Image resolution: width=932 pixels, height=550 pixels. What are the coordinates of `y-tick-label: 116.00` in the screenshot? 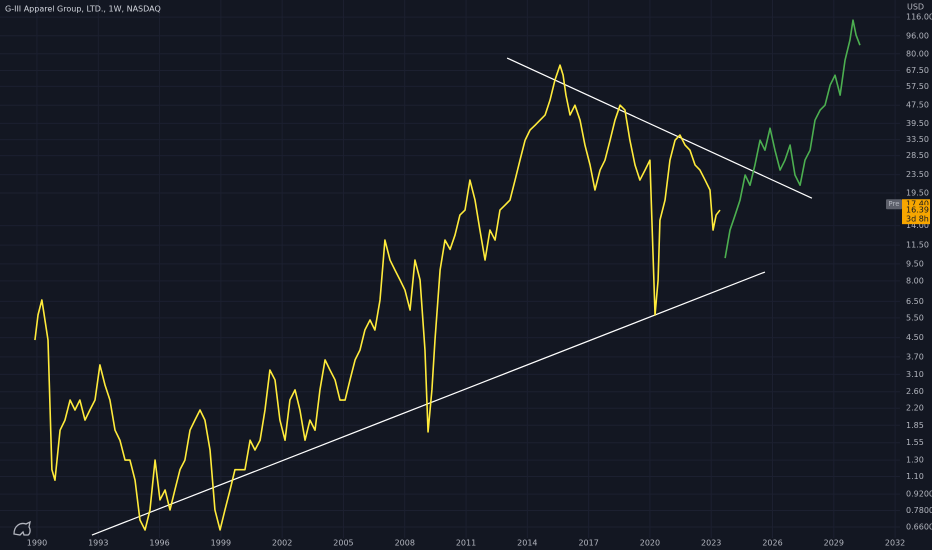 It's located at (919, 17).